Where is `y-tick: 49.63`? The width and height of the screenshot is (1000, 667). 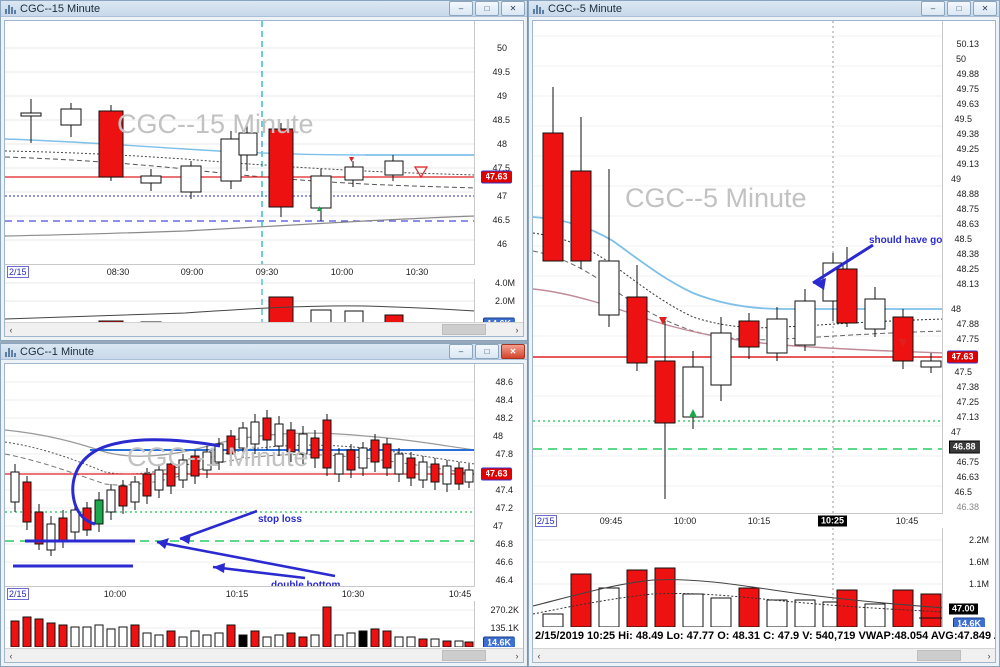
y-tick: 49.63 is located at coordinates (967, 104).